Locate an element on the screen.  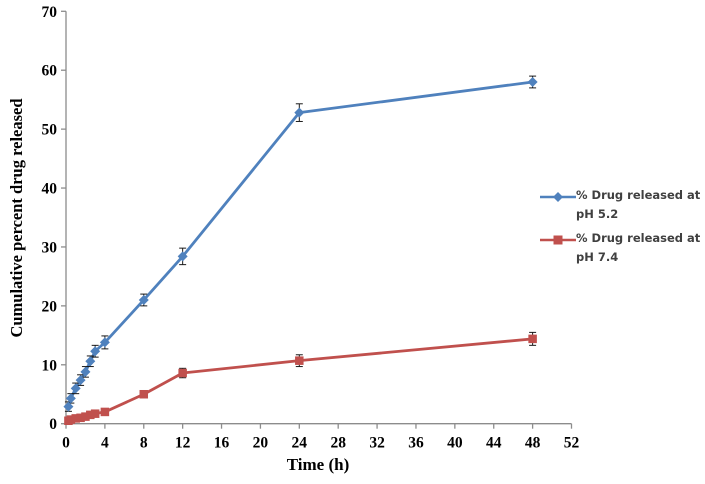
x-tick-label: 0 is located at coordinates (66, 443).